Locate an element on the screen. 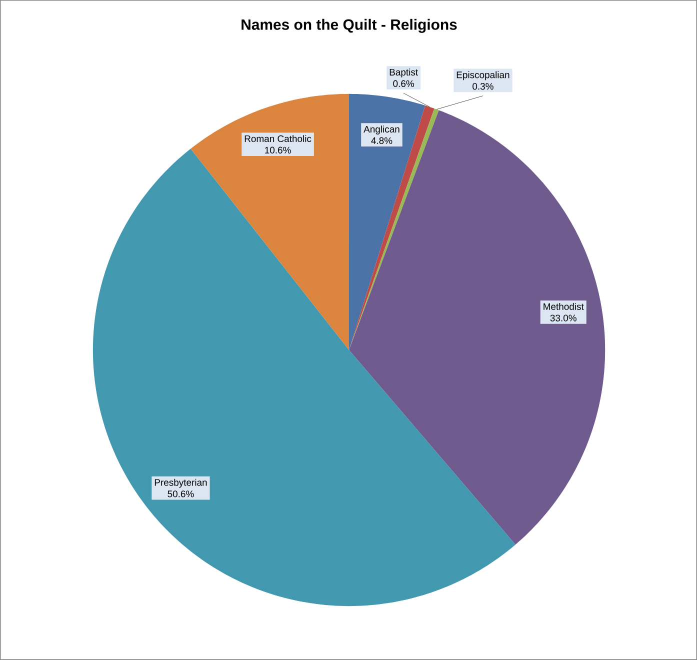 This screenshot has height=660, width=697. data-label: 0.6% is located at coordinates (403, 84).